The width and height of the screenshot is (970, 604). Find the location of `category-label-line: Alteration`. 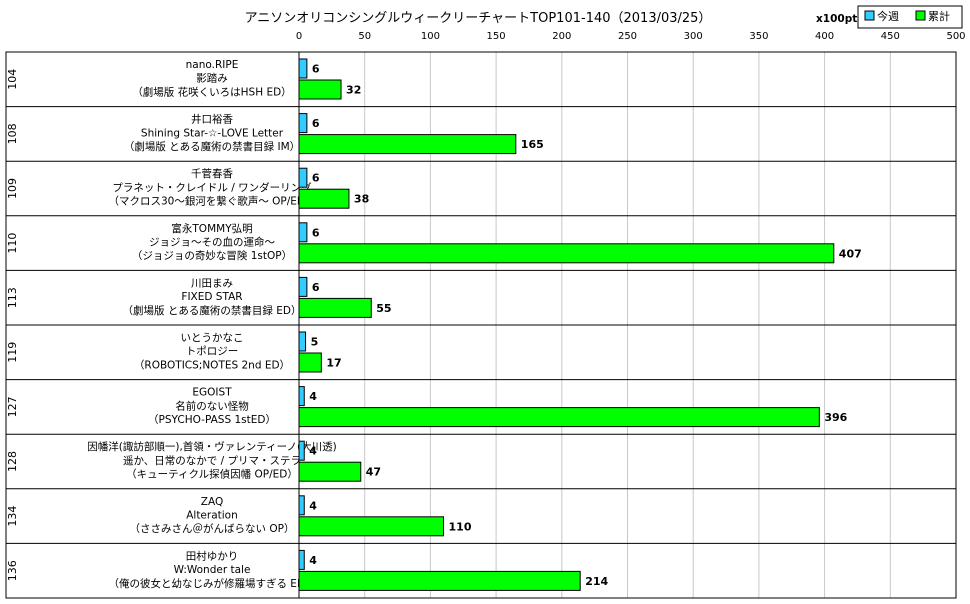

category-label-line: Alteration is located at coordinates (212, 516).